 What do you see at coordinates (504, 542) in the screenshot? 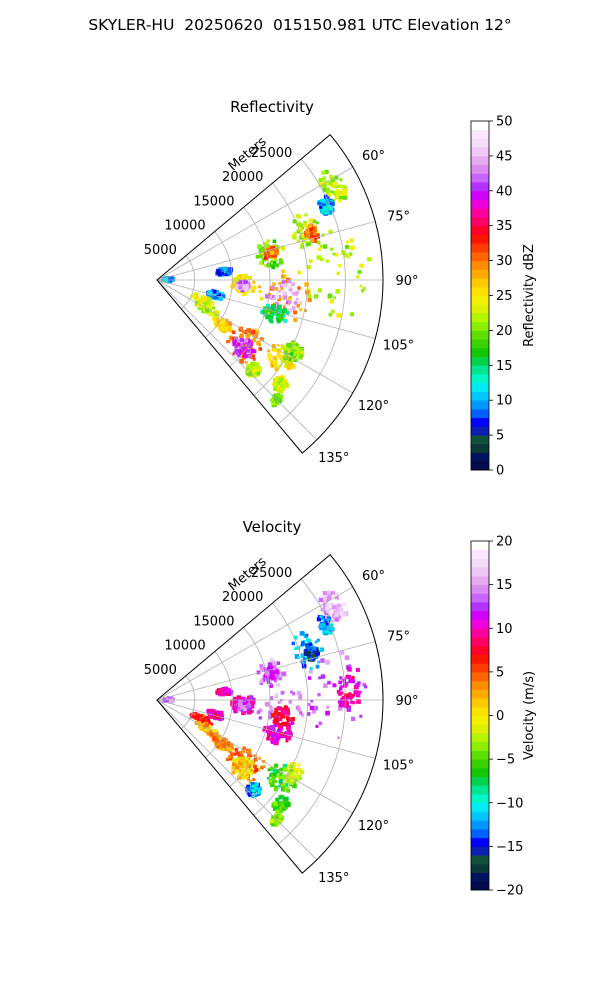
I see `colorbar-tick-label: 20` at bounding box center [504, 542].